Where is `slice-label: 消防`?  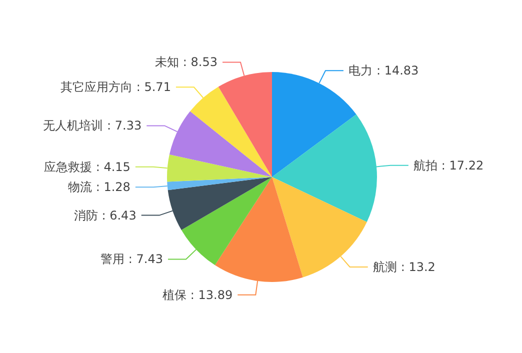
slice-label: 消防 is located at coordinates (86, 215).